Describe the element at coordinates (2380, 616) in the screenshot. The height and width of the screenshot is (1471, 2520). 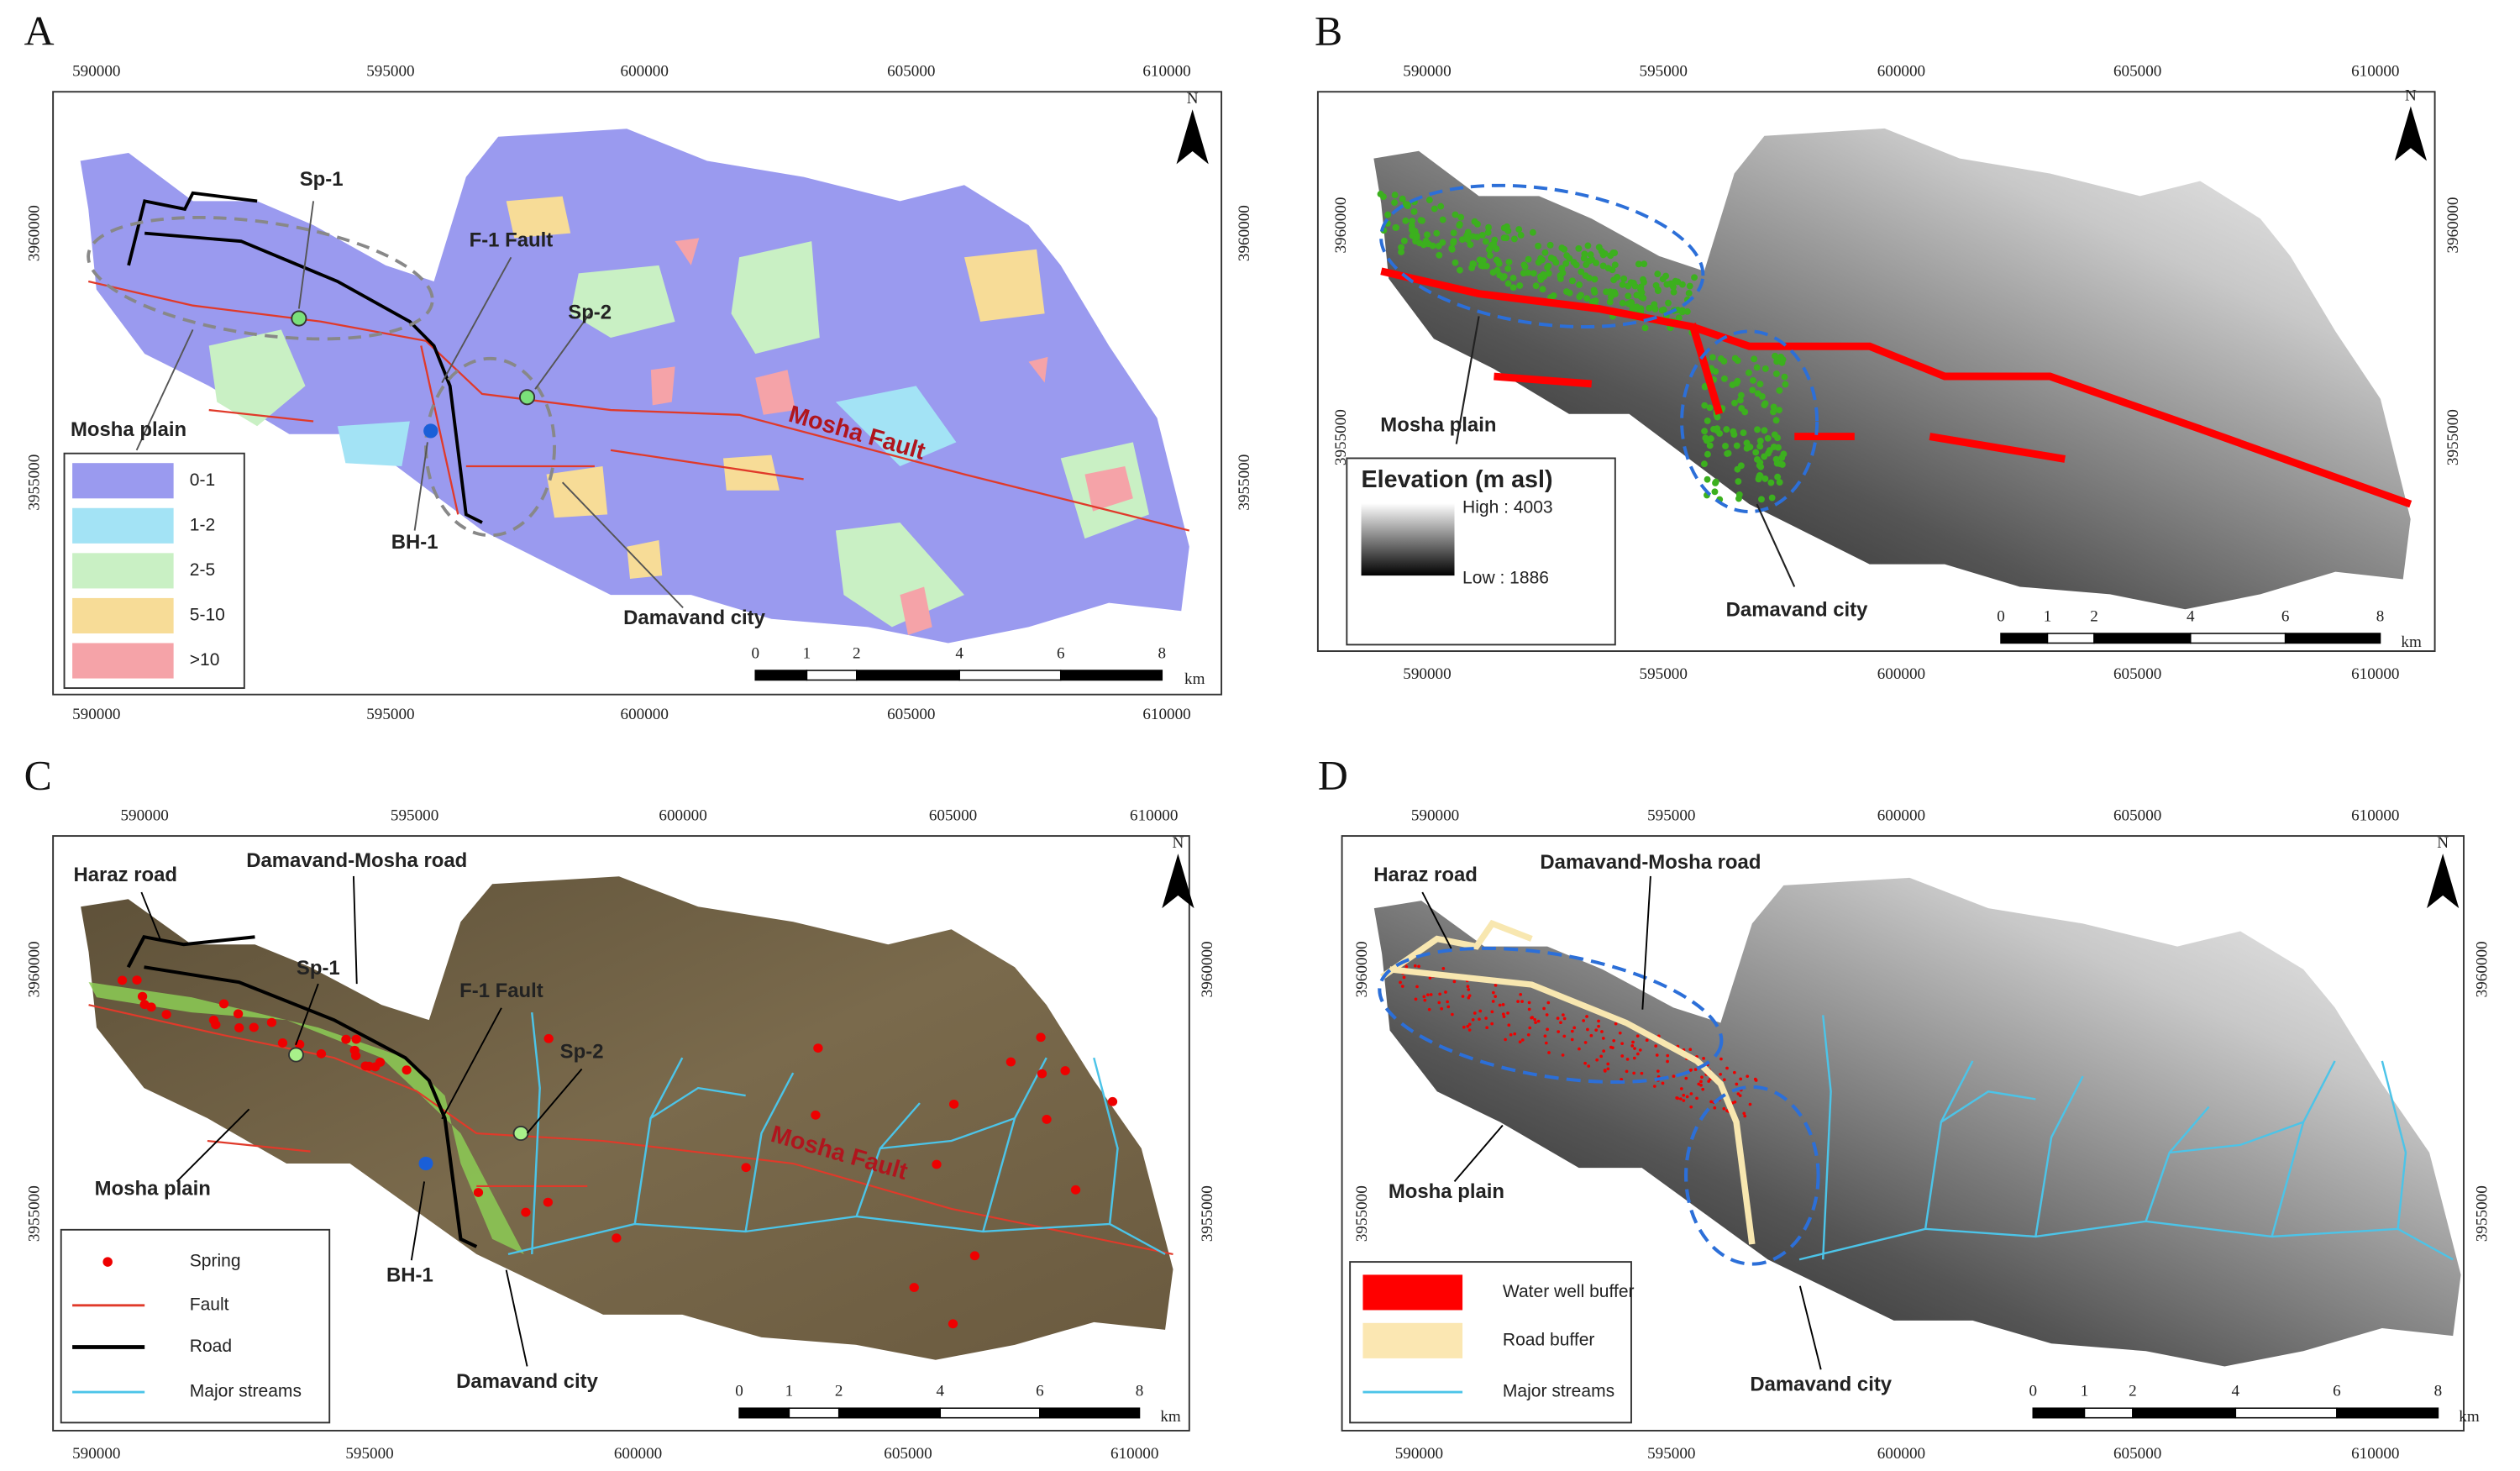
I see `scale-label: 8` at that location.